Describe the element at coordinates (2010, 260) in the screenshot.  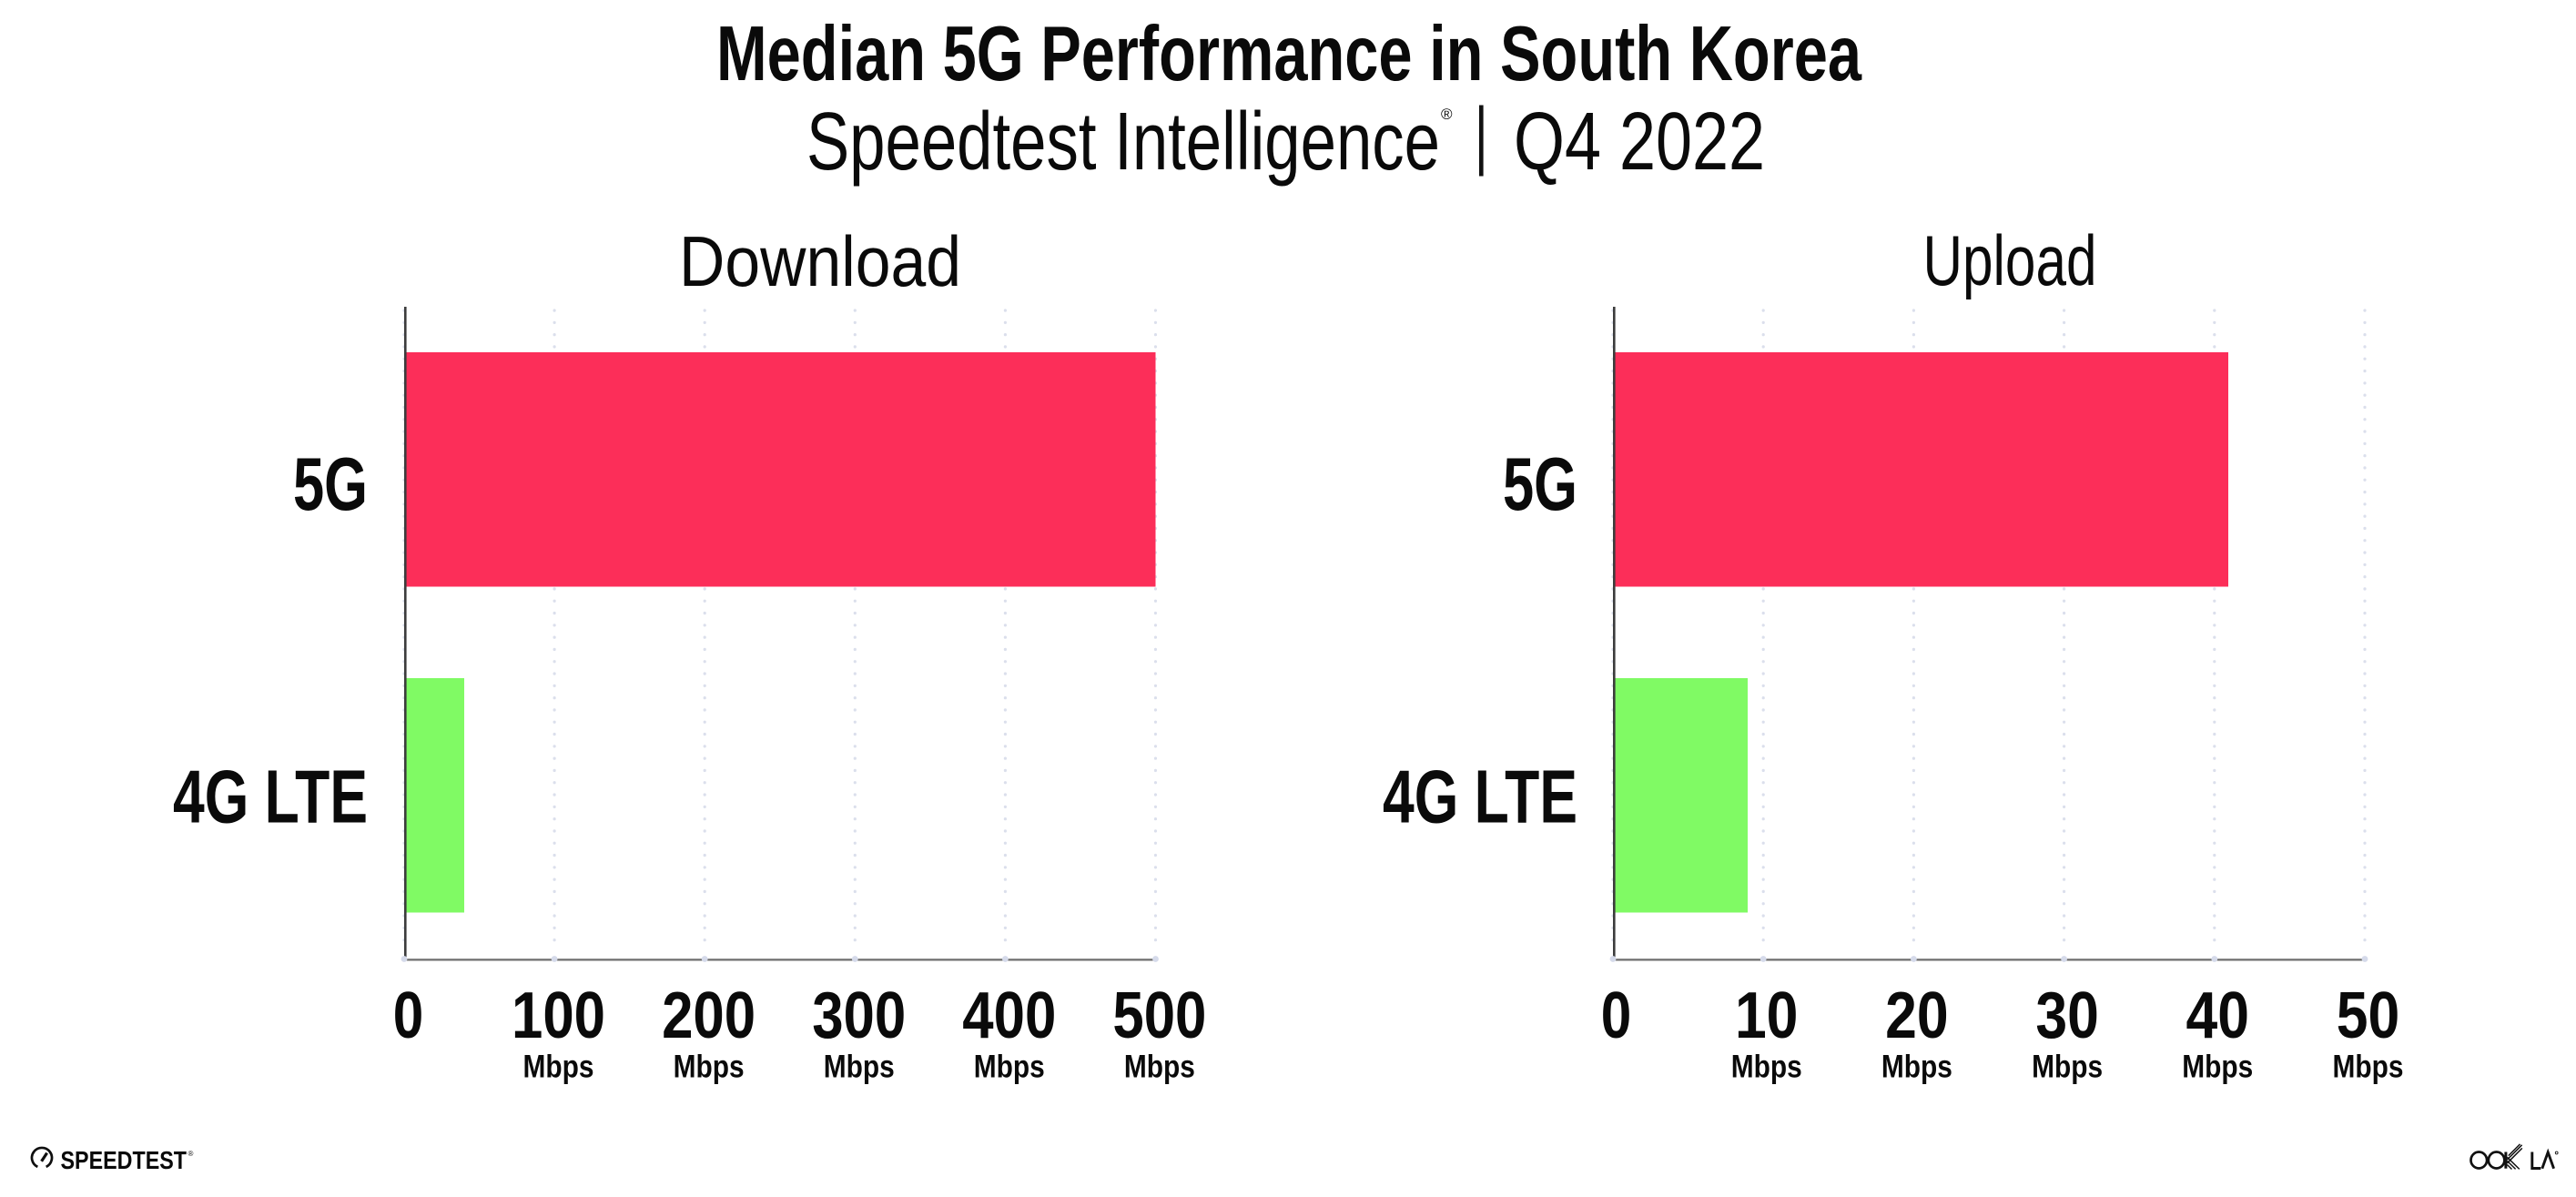
I see `svg-text: Upload` at that location.